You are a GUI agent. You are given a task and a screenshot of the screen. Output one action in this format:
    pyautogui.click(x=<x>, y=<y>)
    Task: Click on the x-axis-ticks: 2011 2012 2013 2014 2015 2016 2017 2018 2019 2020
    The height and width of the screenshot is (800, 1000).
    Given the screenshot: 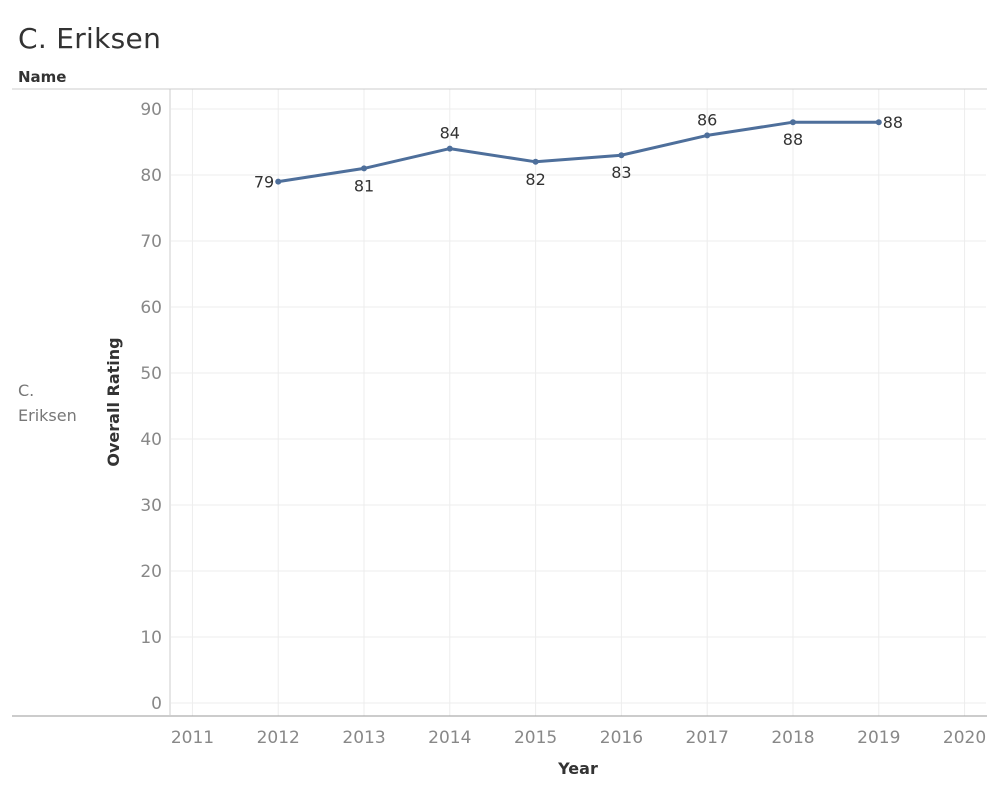 What is the action you would take?
    pyautogui.click(x=578, y=738)
    